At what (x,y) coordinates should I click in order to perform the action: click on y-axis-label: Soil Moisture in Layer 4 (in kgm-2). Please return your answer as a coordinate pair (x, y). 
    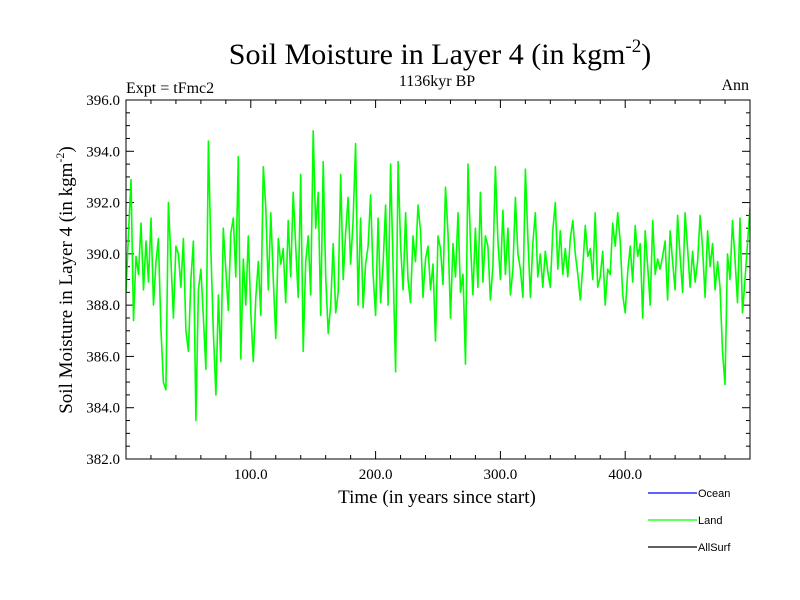
    Looking at the image, I should click on (65, 280).